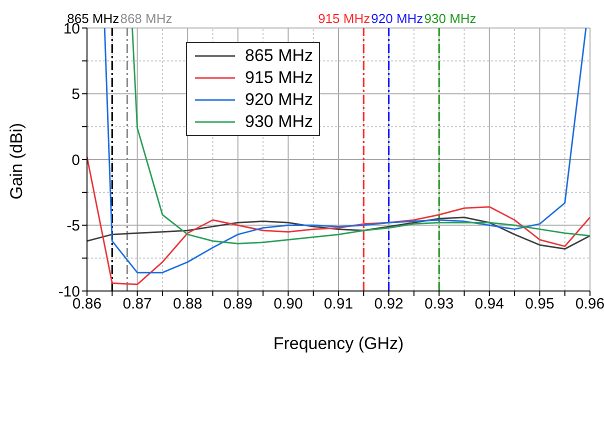 The height and width of the screenshot is (445, 604). What do you see at coordinates (339, 304) in the screenshot?
I see `x-tick-label: 0.91` at bounding box center [339, 304].